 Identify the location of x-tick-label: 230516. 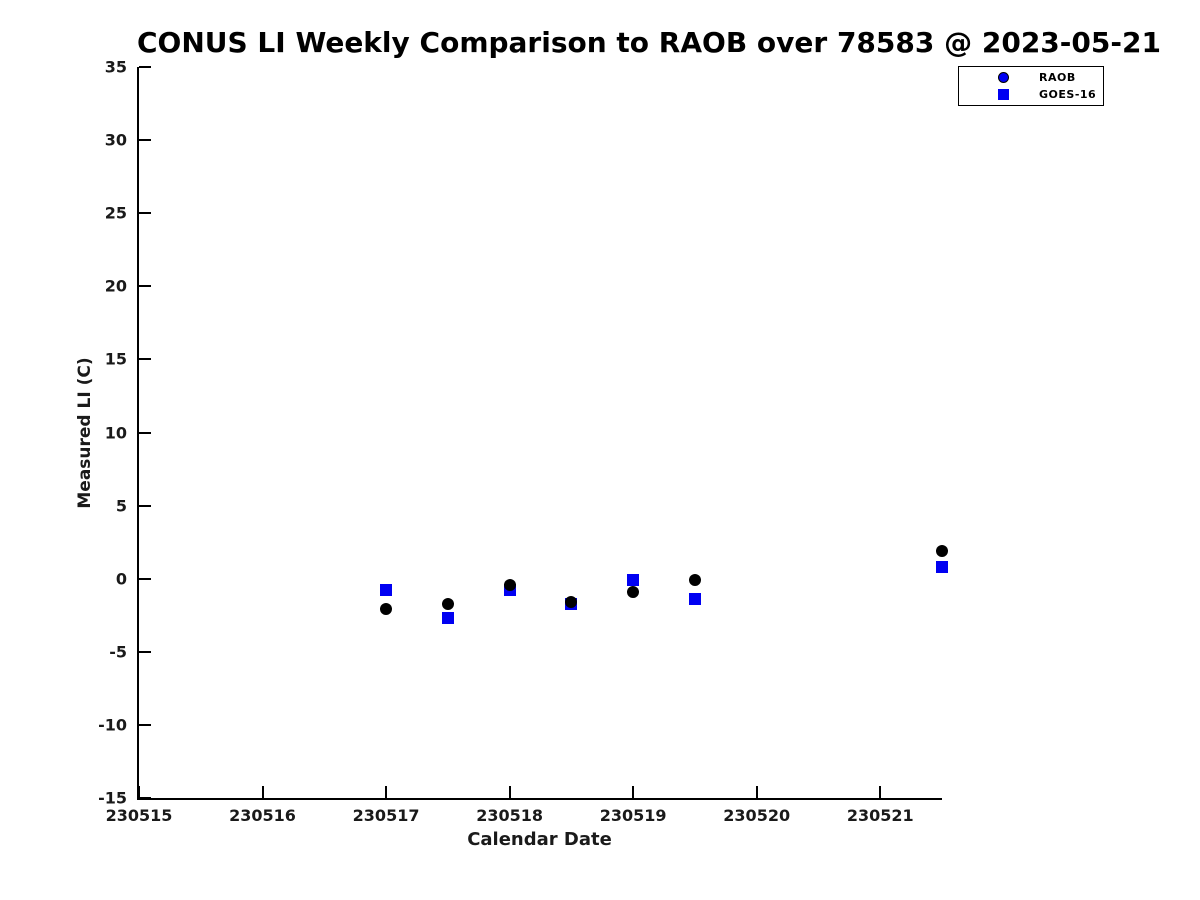
(262, 815).